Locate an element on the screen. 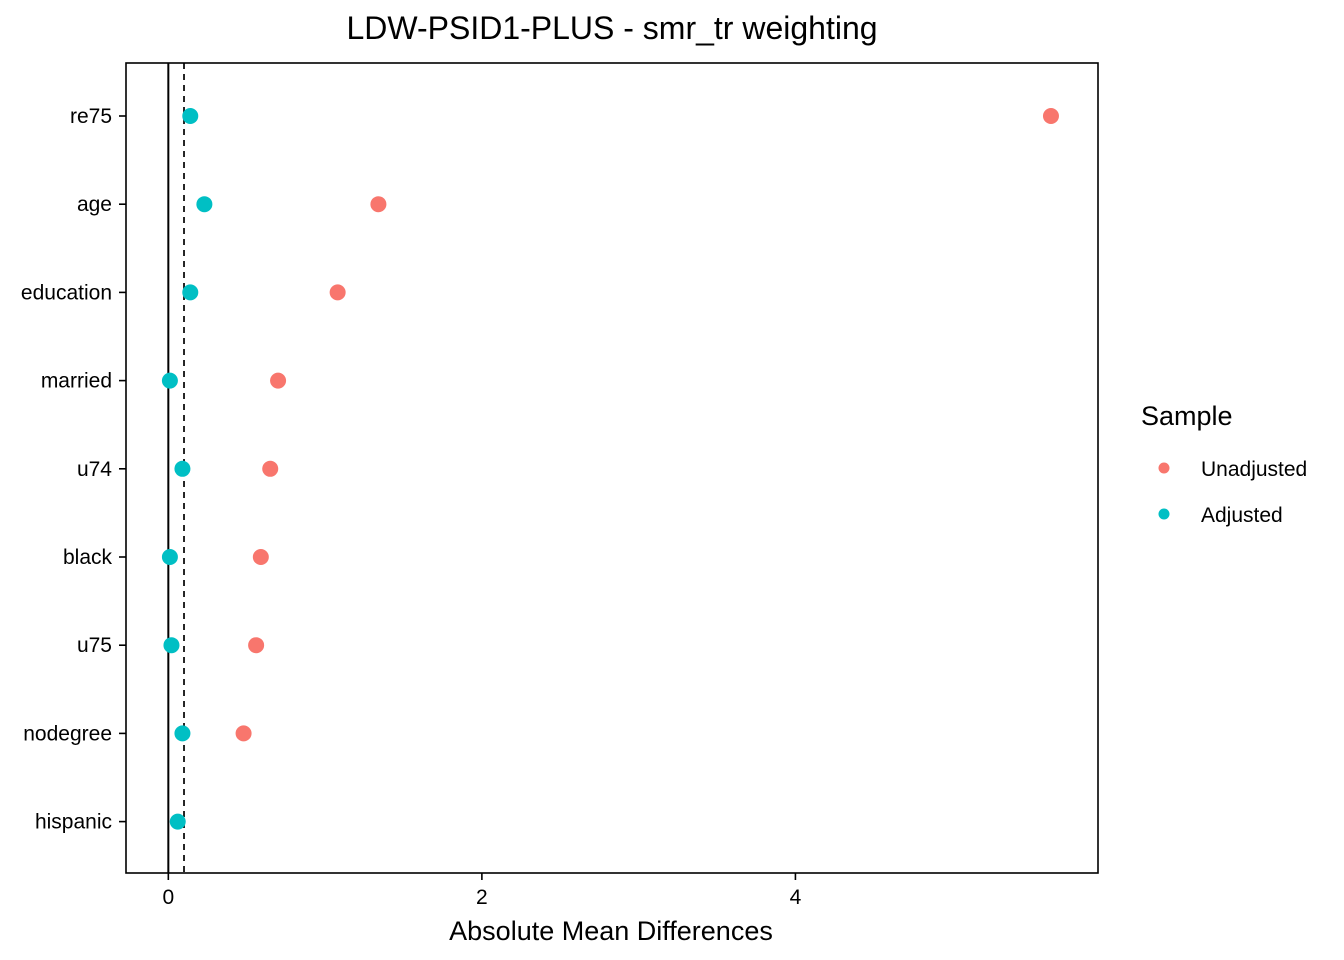 This screenshot has height=960, width=1344. y-tick-label-nodegree: nodegree is located at coordinates (67, 733).